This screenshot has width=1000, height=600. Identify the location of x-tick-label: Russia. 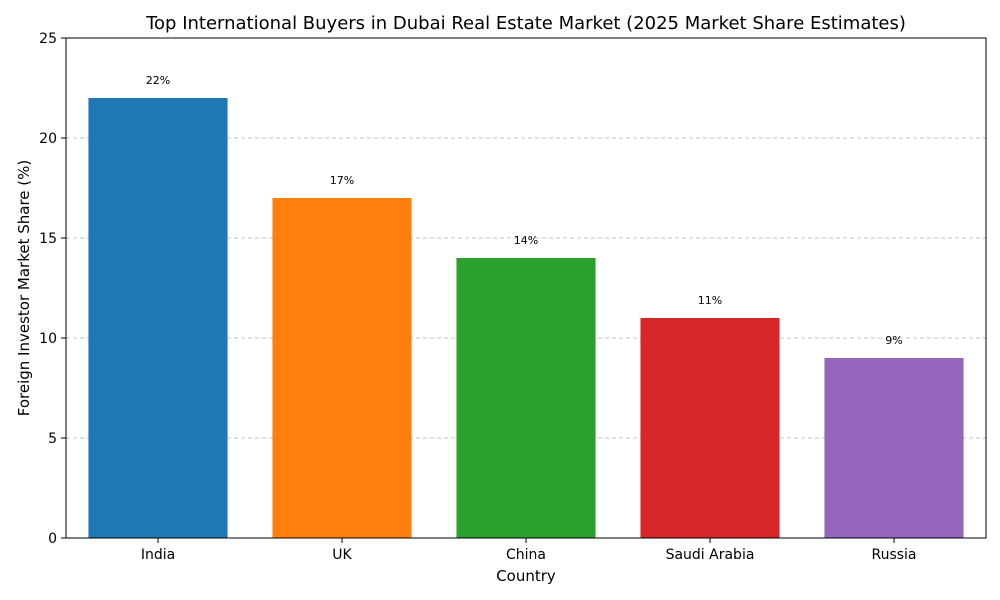
(893, 555).